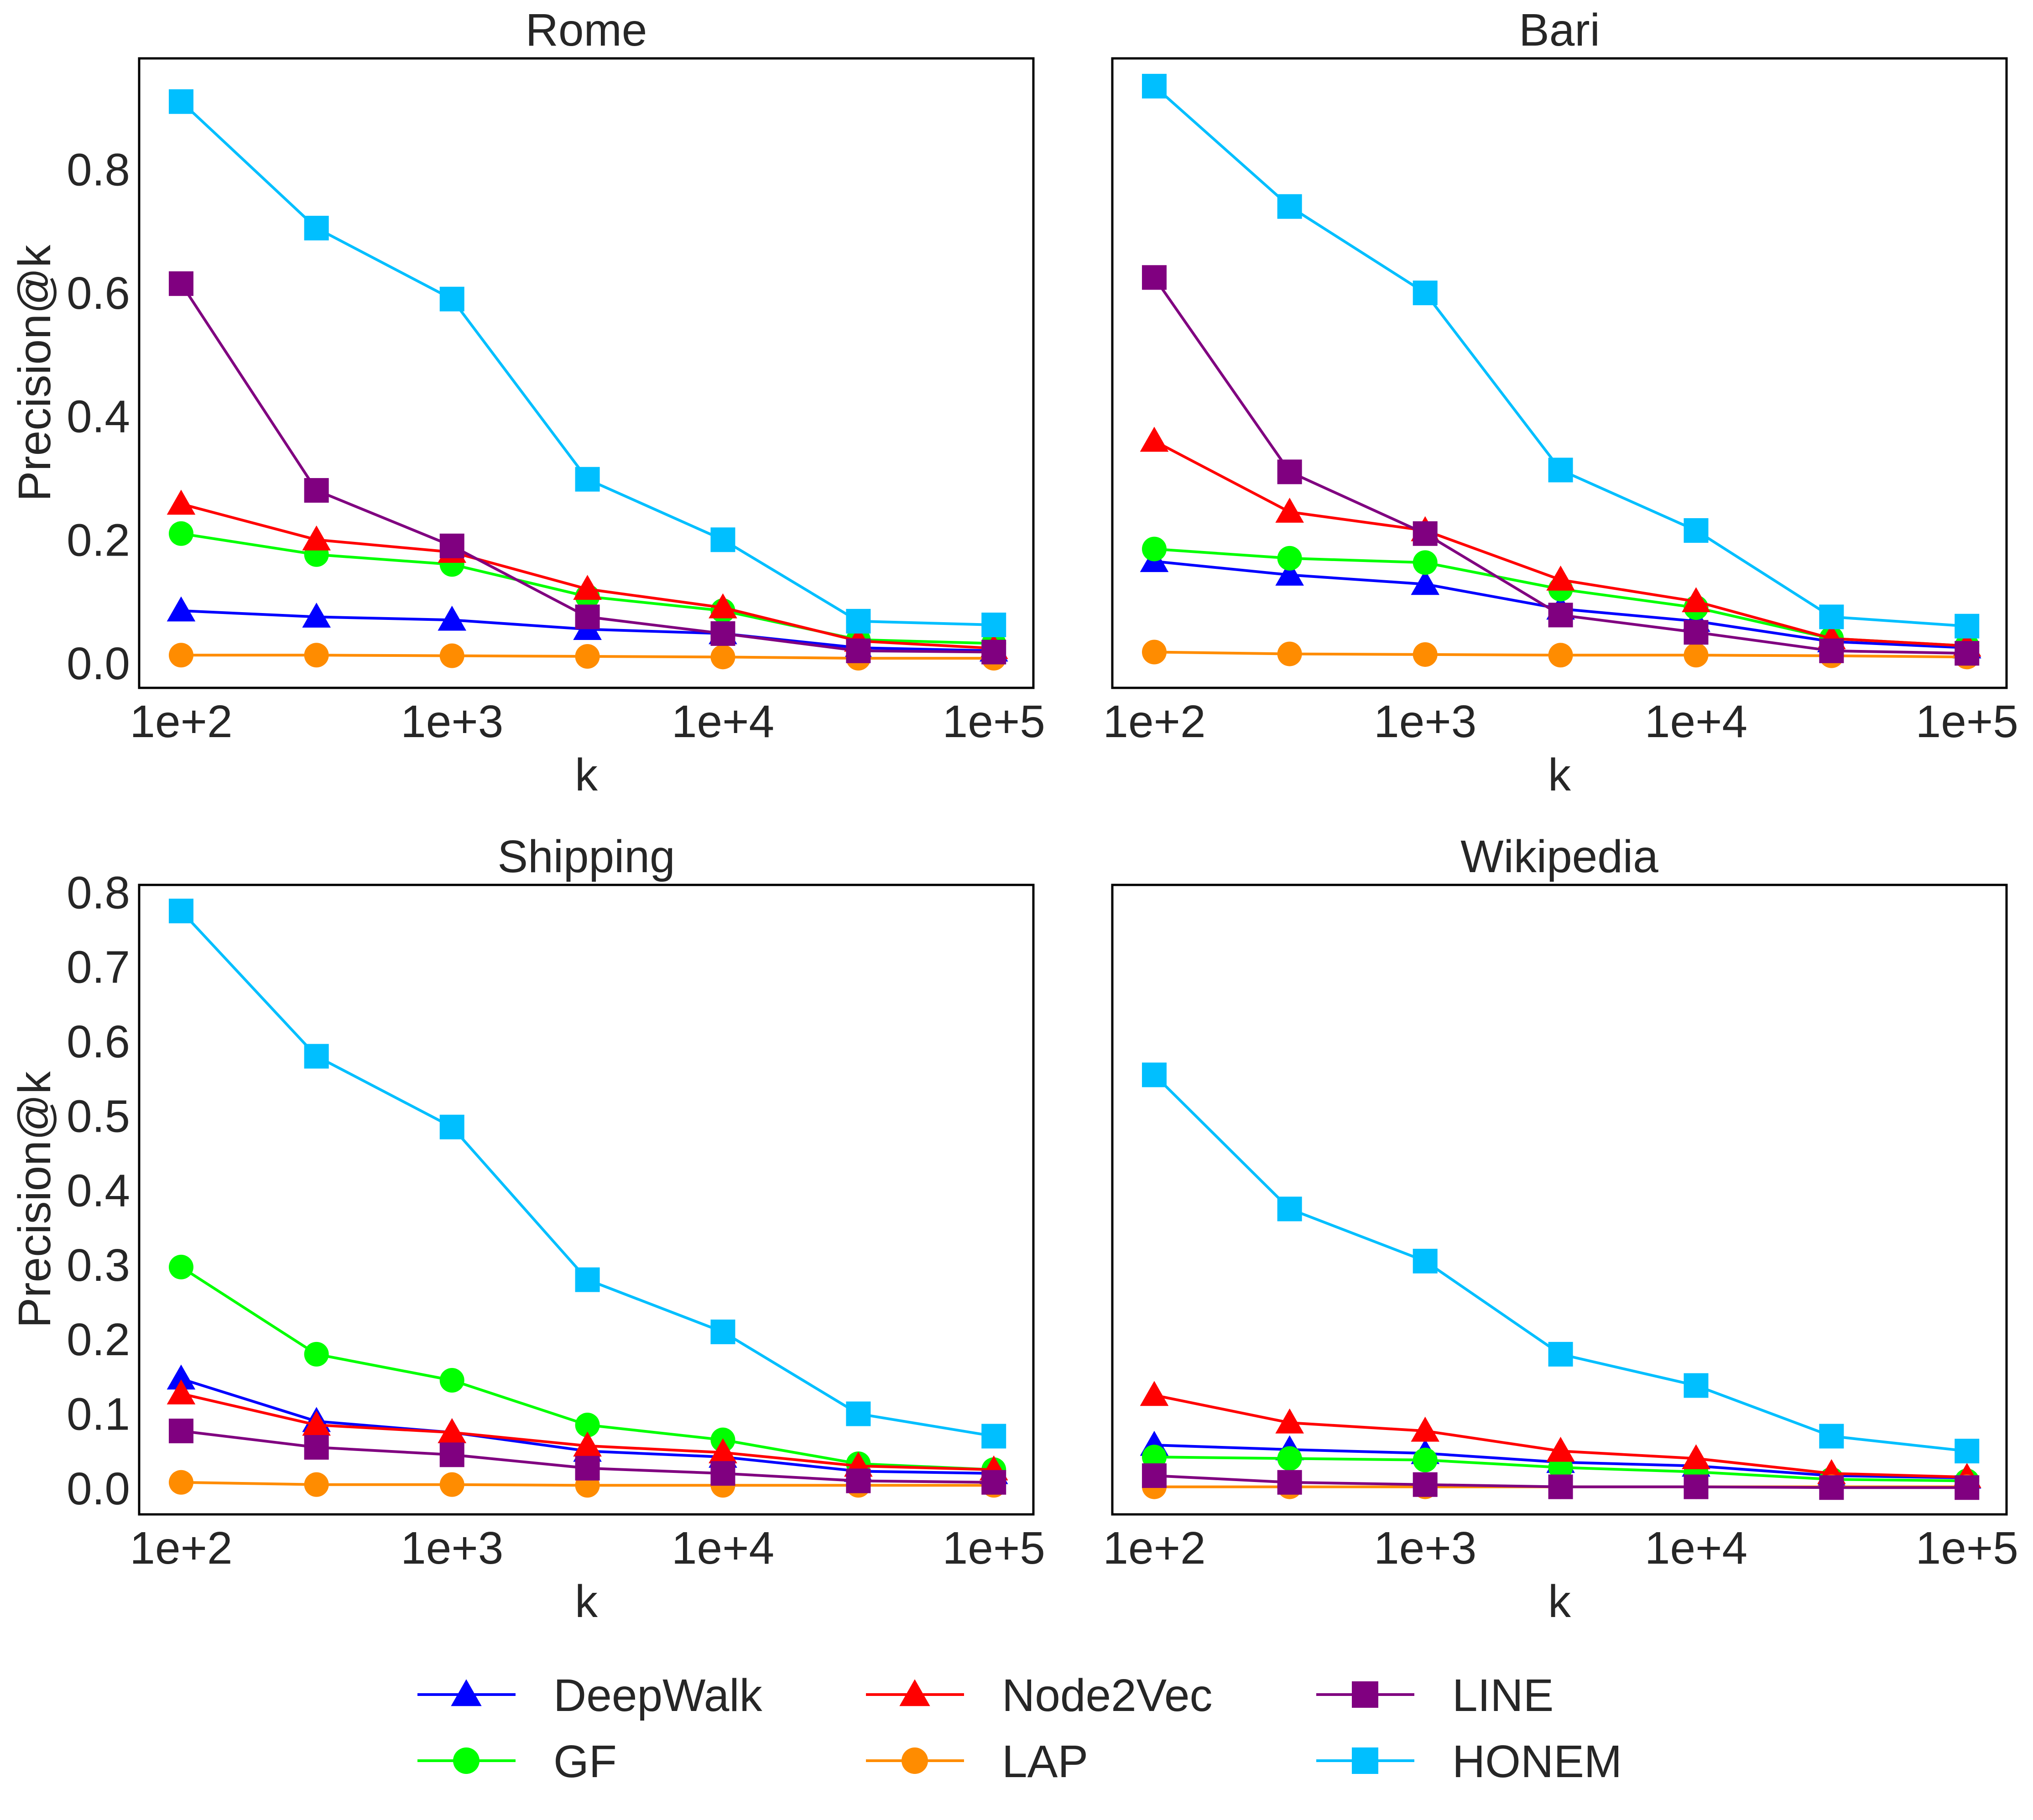 Image resolution: width=2033 pixels, height=1820 pixels. I want to click on x-tick-label: 1e+2, so click(181, 1548).